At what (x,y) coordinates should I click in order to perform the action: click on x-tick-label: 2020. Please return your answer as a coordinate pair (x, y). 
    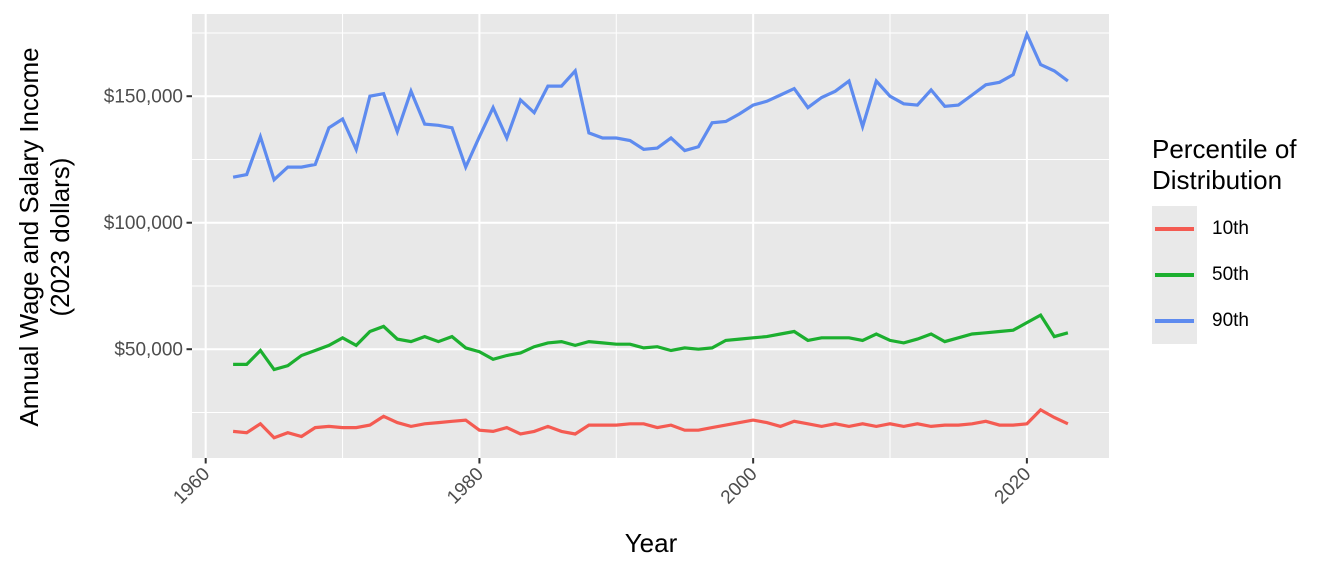
    Looking at the image, I should click on (1013, 486).